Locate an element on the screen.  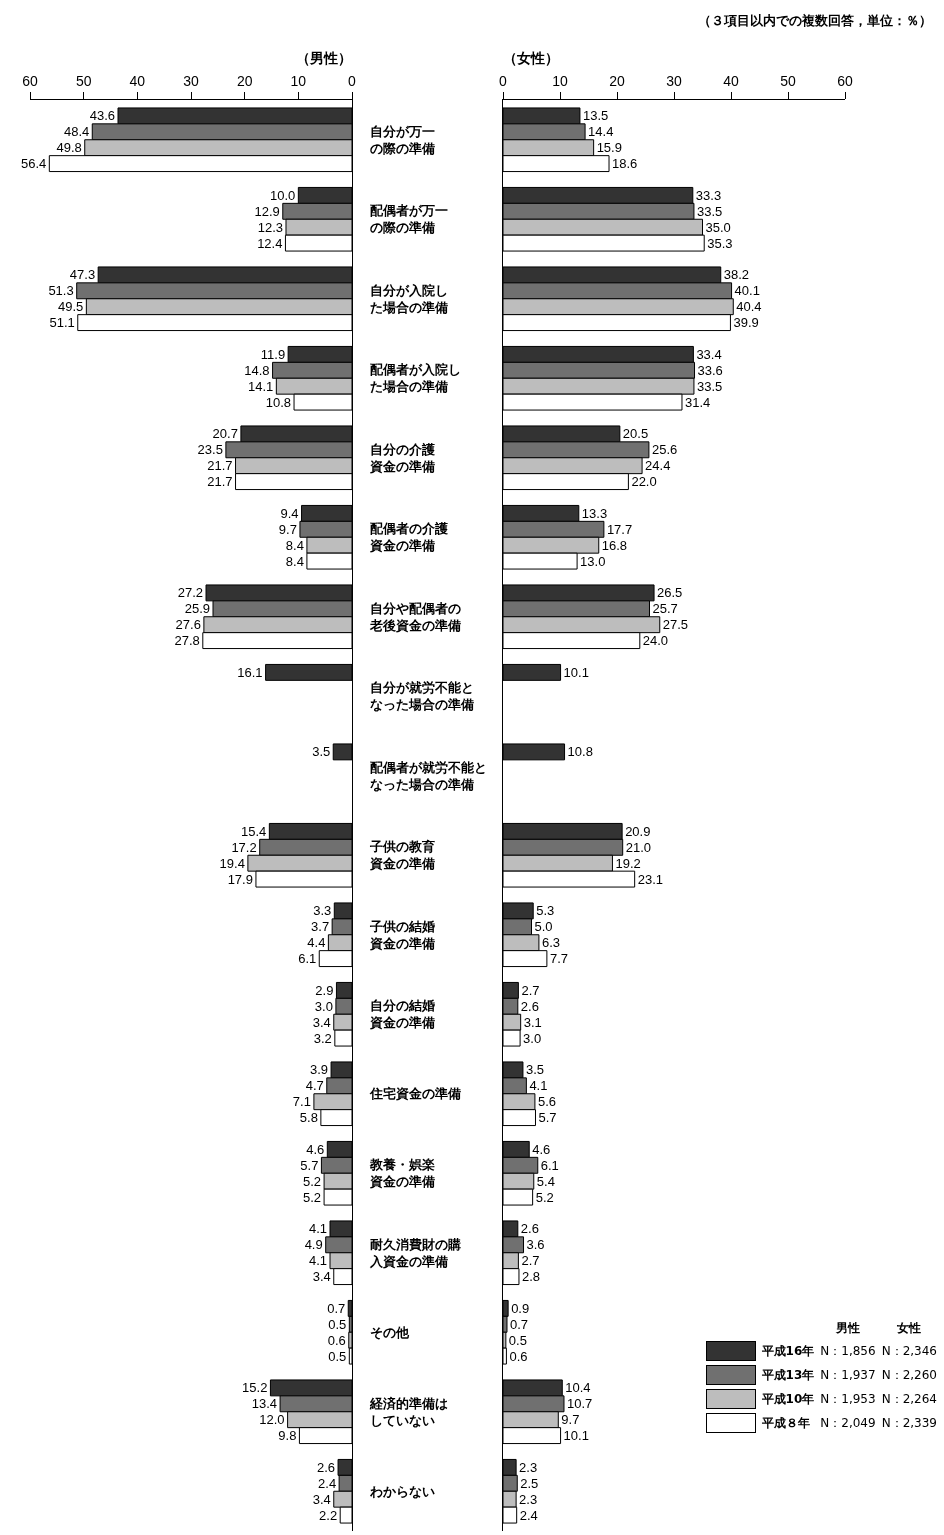
text: （３項目以内での複数回答，単位：％） is located at coordinates (815, 21).